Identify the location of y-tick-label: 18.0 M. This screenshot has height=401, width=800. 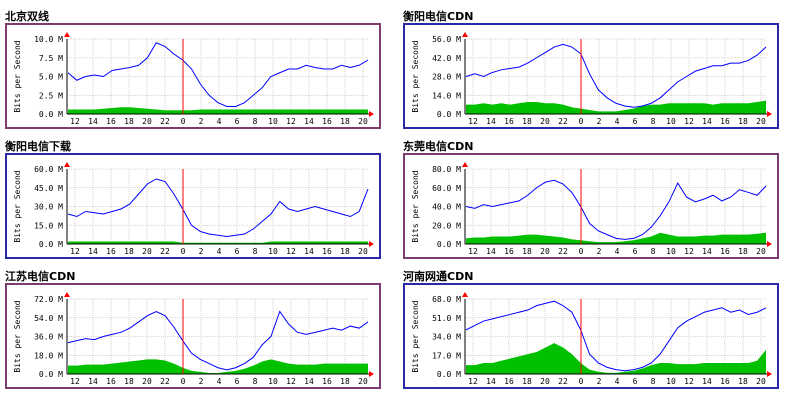
(48, 355).